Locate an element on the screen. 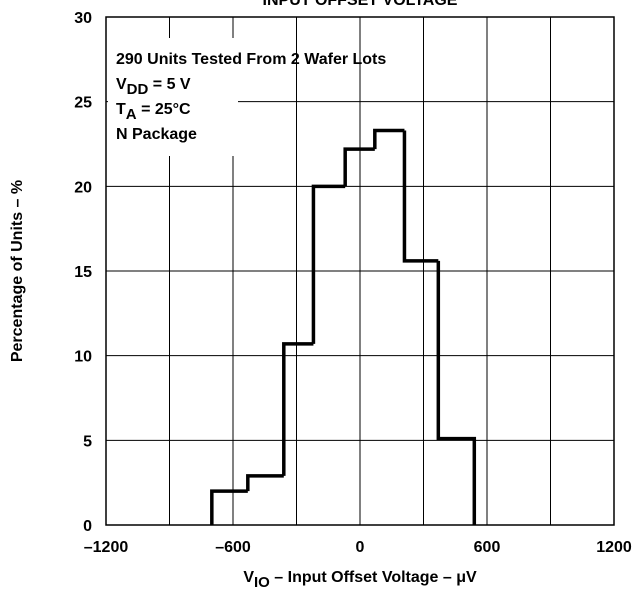 This screenshot has height=589, width=637. annotation: TA = 25°C is located at coordinates (153, 112).